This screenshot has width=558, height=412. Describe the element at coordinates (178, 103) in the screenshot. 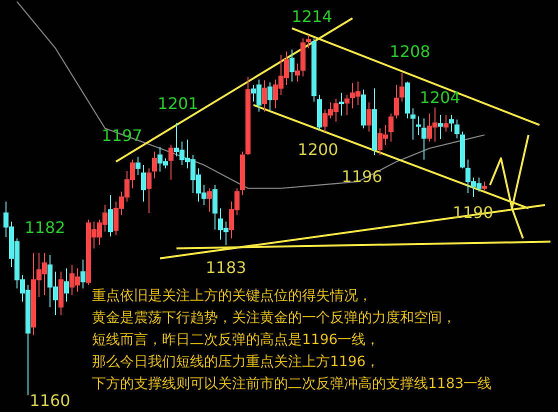

I see `annotation: 1201` at that location.